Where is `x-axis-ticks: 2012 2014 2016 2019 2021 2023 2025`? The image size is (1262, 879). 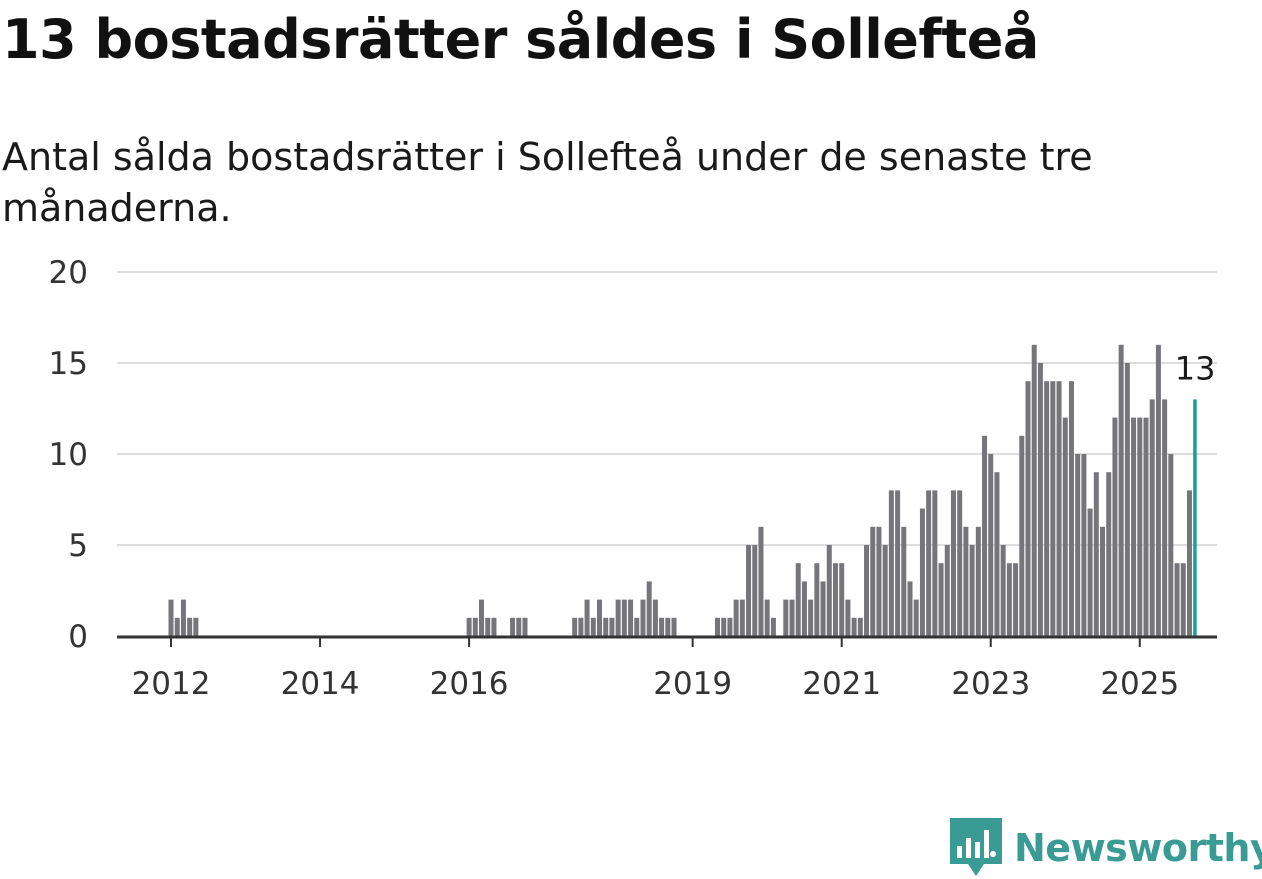
x-axis-ticks: 2012 2014 2016 2019 2021 2023 2025 is located at coordinates (655, 669).